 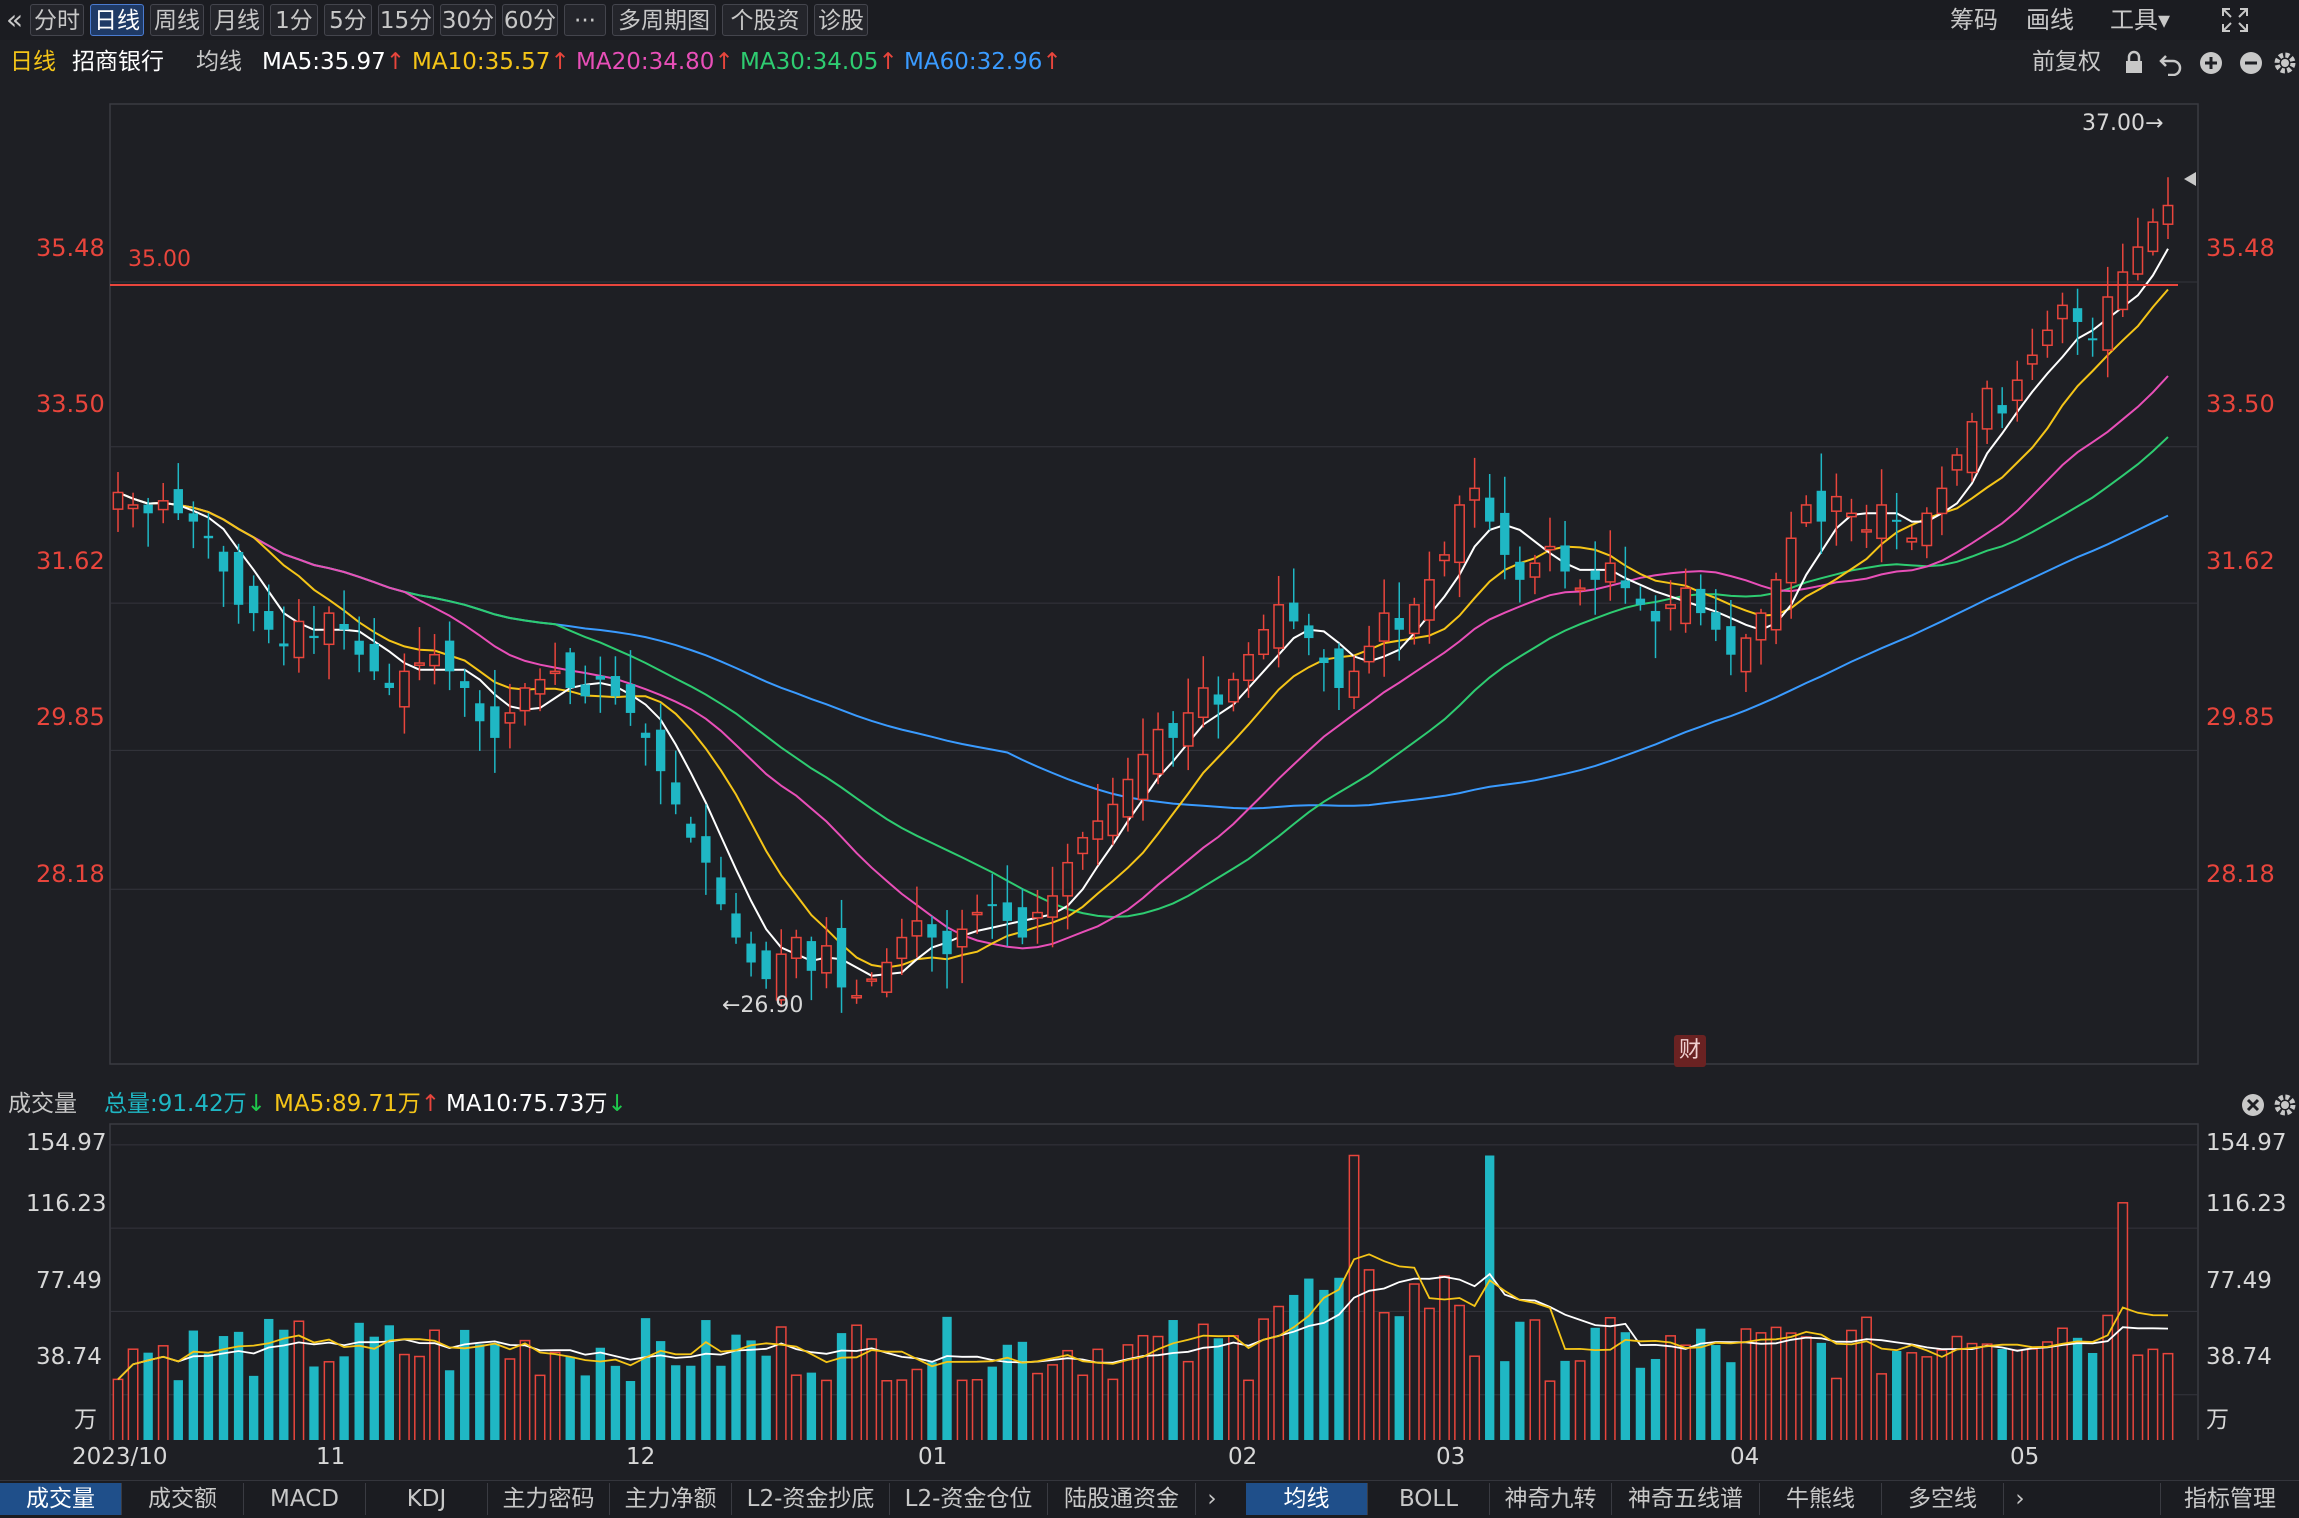 I want to click on tools-dropdown: 工具▾, so click(x=2140, y=20).